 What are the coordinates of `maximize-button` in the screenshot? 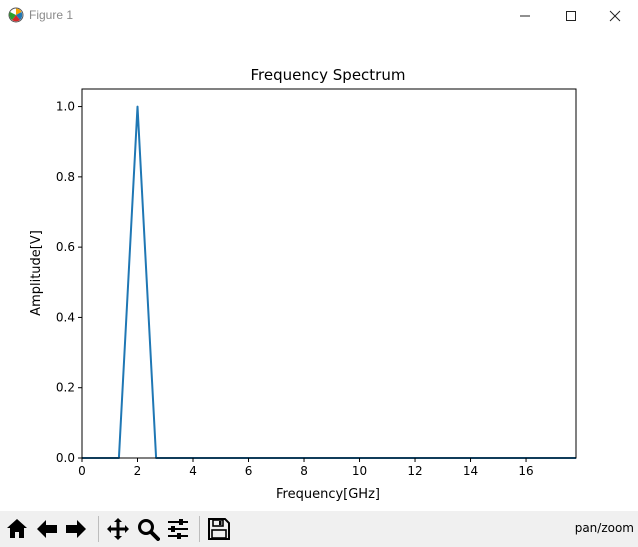 It's located at (571, 15).